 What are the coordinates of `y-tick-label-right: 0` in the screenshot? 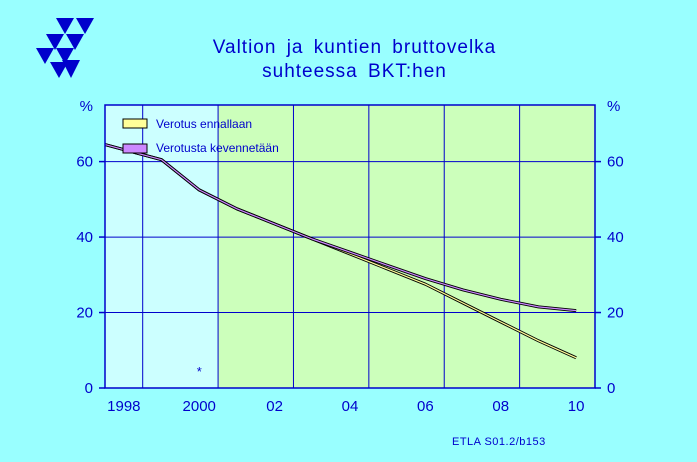 It's located at (611, 388).